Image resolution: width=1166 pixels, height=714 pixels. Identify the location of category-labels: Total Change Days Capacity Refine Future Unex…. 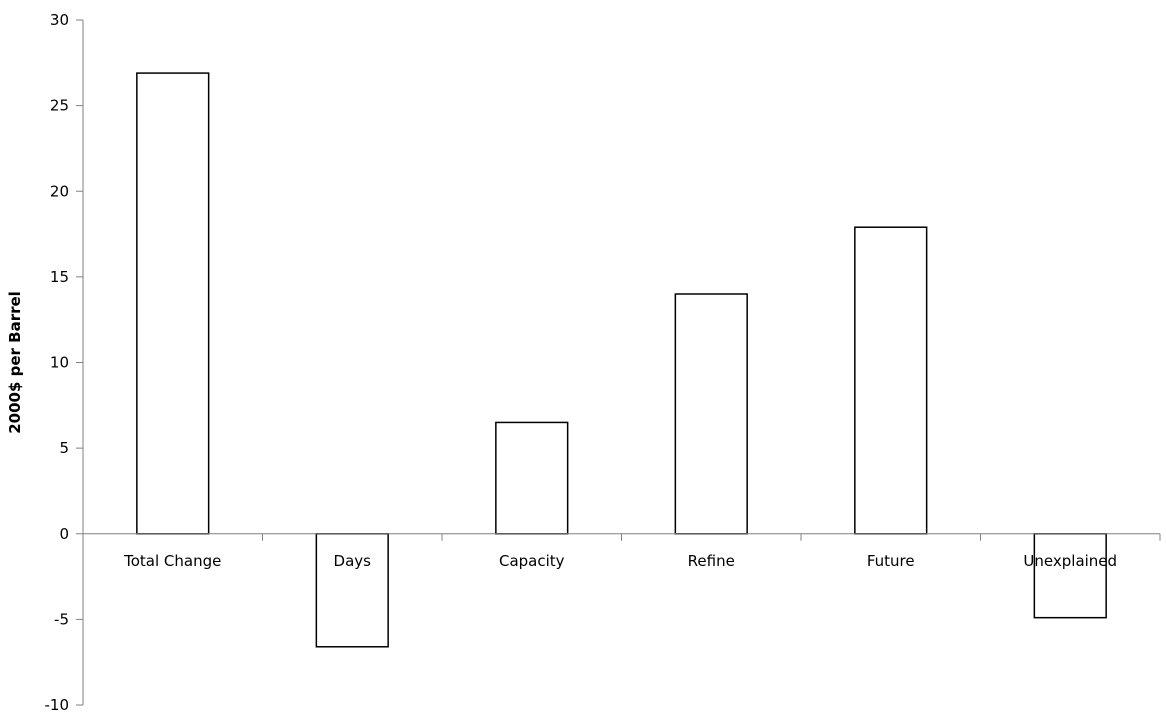
(620, 561).